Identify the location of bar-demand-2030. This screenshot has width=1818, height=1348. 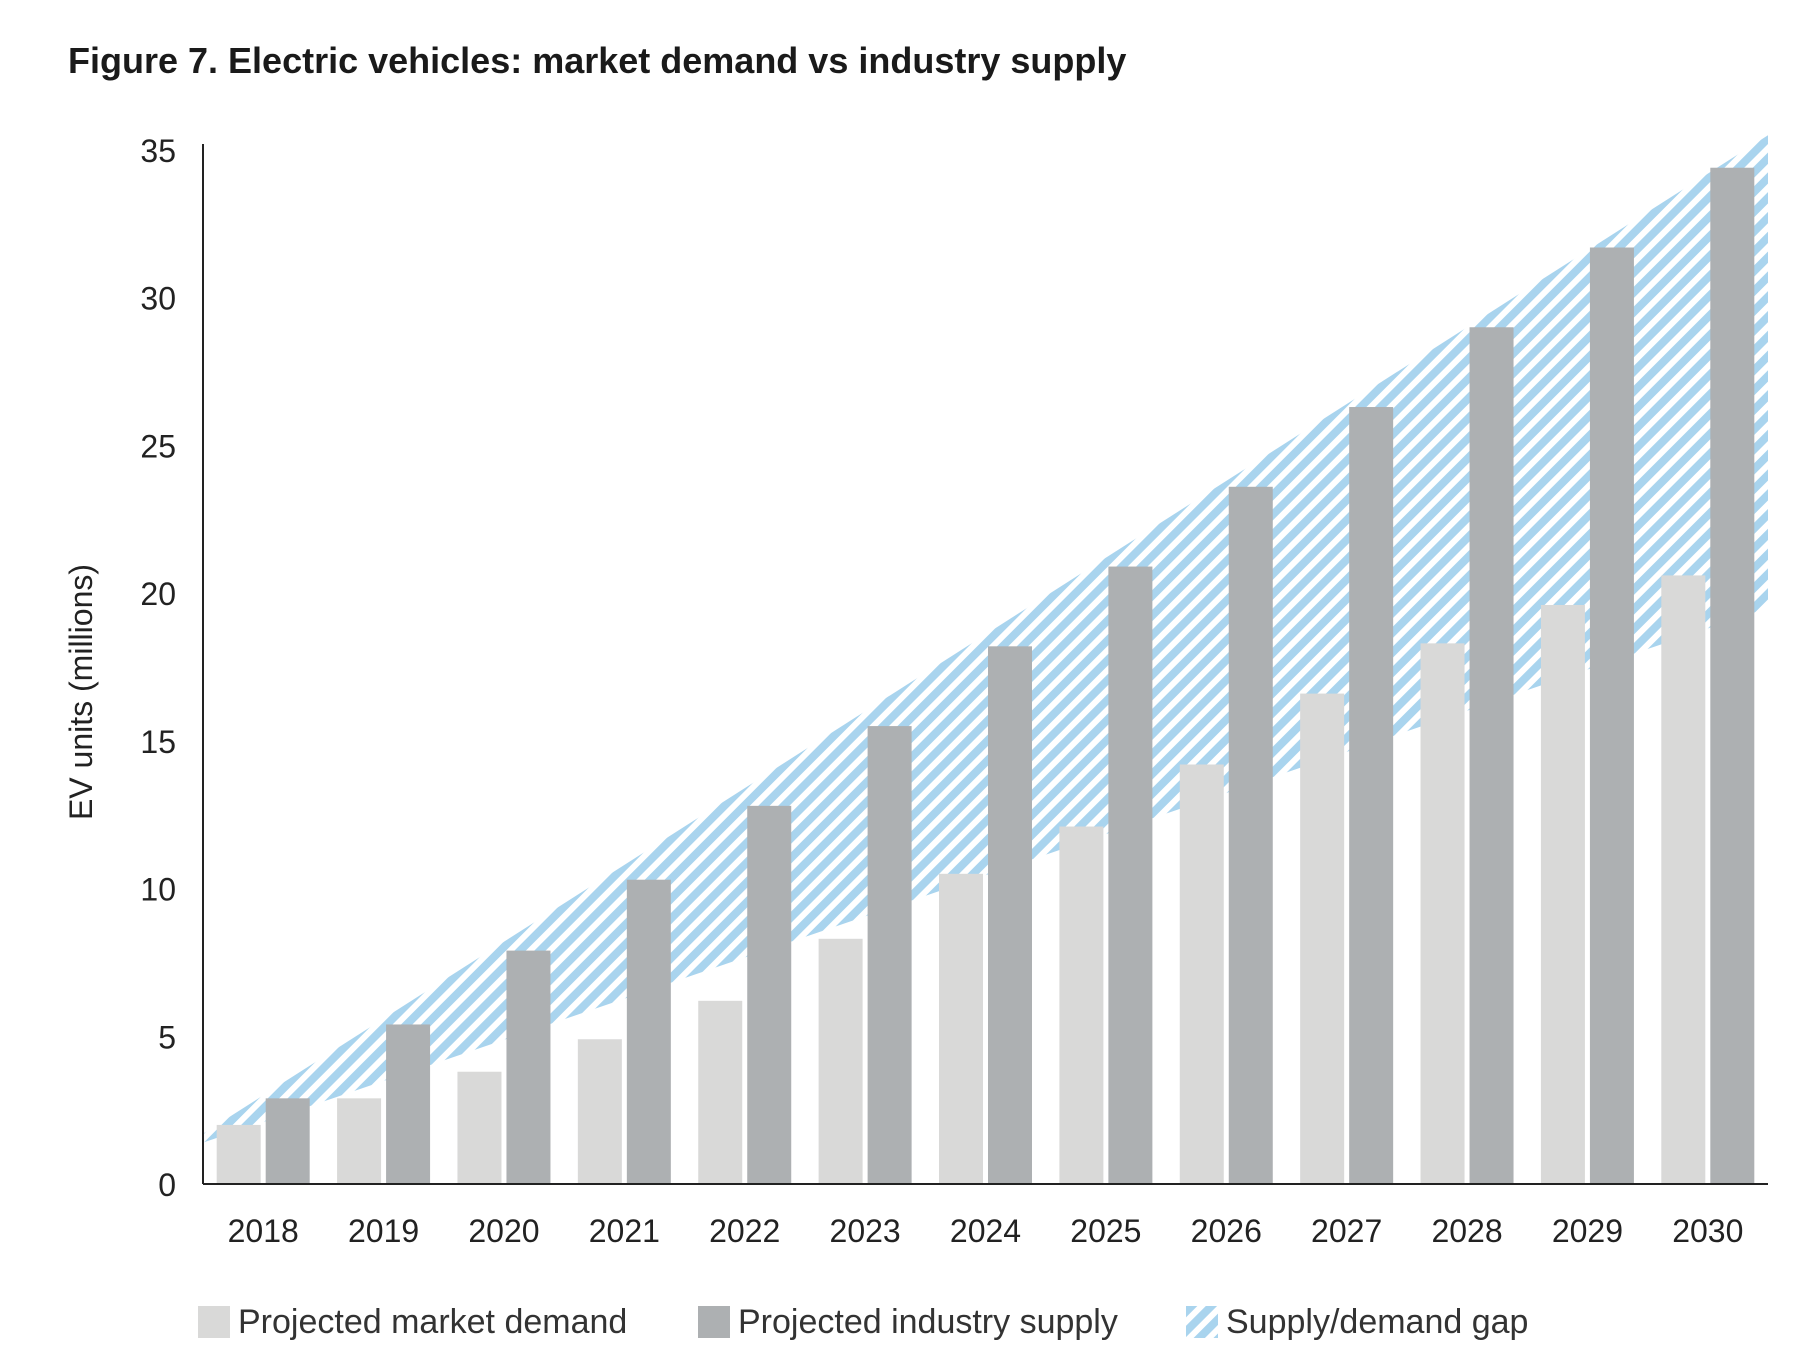
(1683, 879).